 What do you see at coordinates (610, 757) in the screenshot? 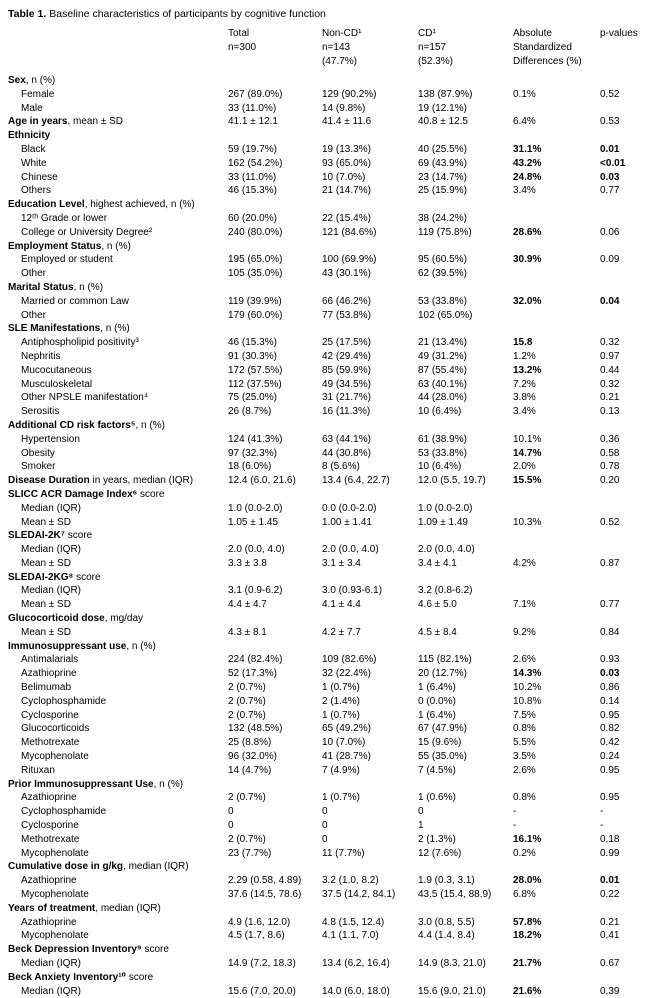
I see `p-value-cell: 0.24` at bounding box center [610, 757].